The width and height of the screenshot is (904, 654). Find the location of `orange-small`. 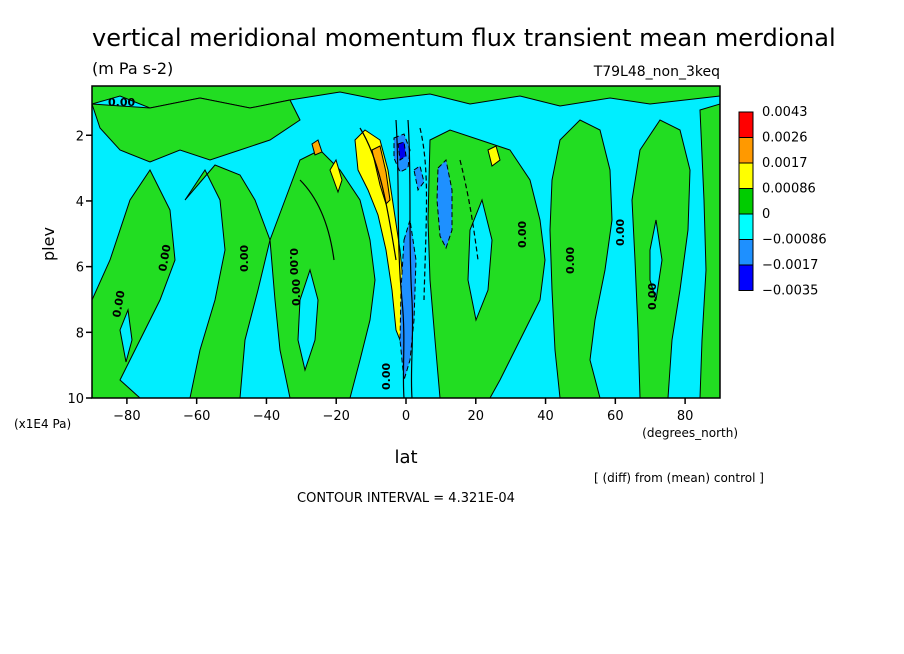

orange-small is located at coordinates (317, 147).